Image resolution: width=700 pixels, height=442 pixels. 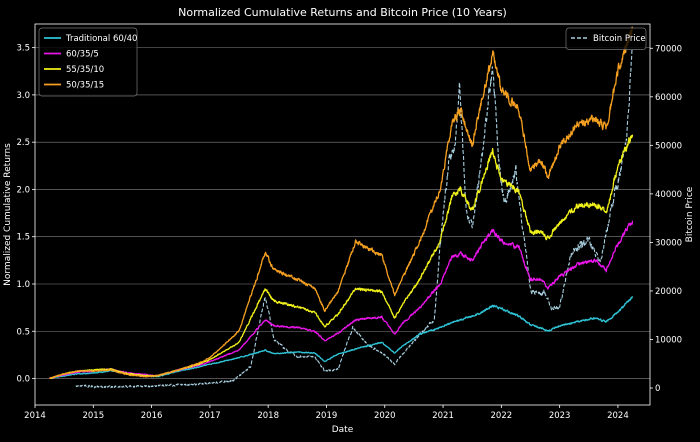 I want to click on x-tick-label: 2019, so click(x=327, y=416).